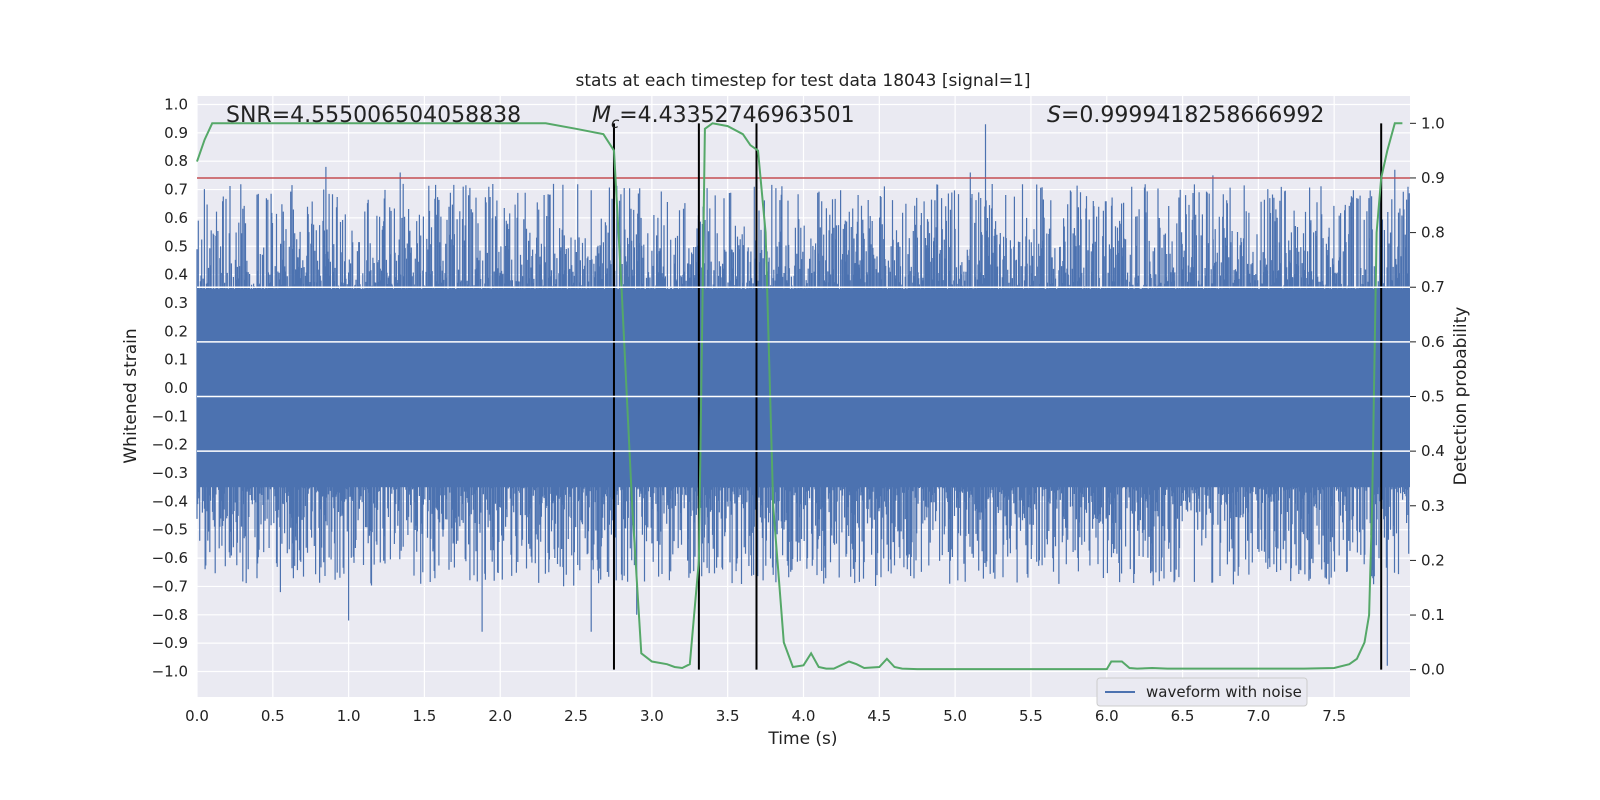 The height and width of the screenshot is (800, 1600). What do you see at coordinates (176, 133) in the screenshot?
I see `y-left-tick-label: 0.9` at bounding box center [176, 133].